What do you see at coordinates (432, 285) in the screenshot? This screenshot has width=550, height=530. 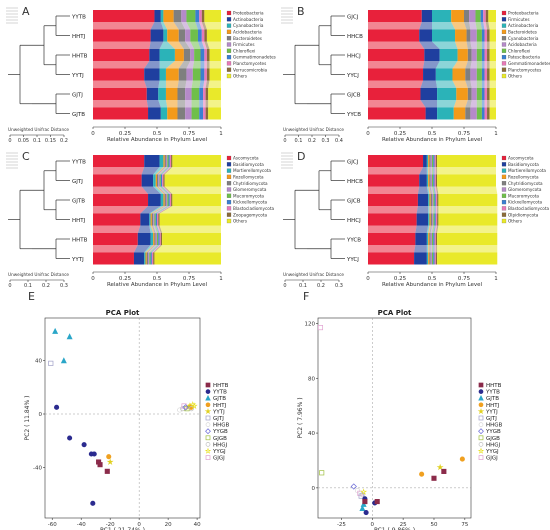 I see `bar-x-axis-label: Relative Abundance in Phylum Level` at bounding box center [432, 285].